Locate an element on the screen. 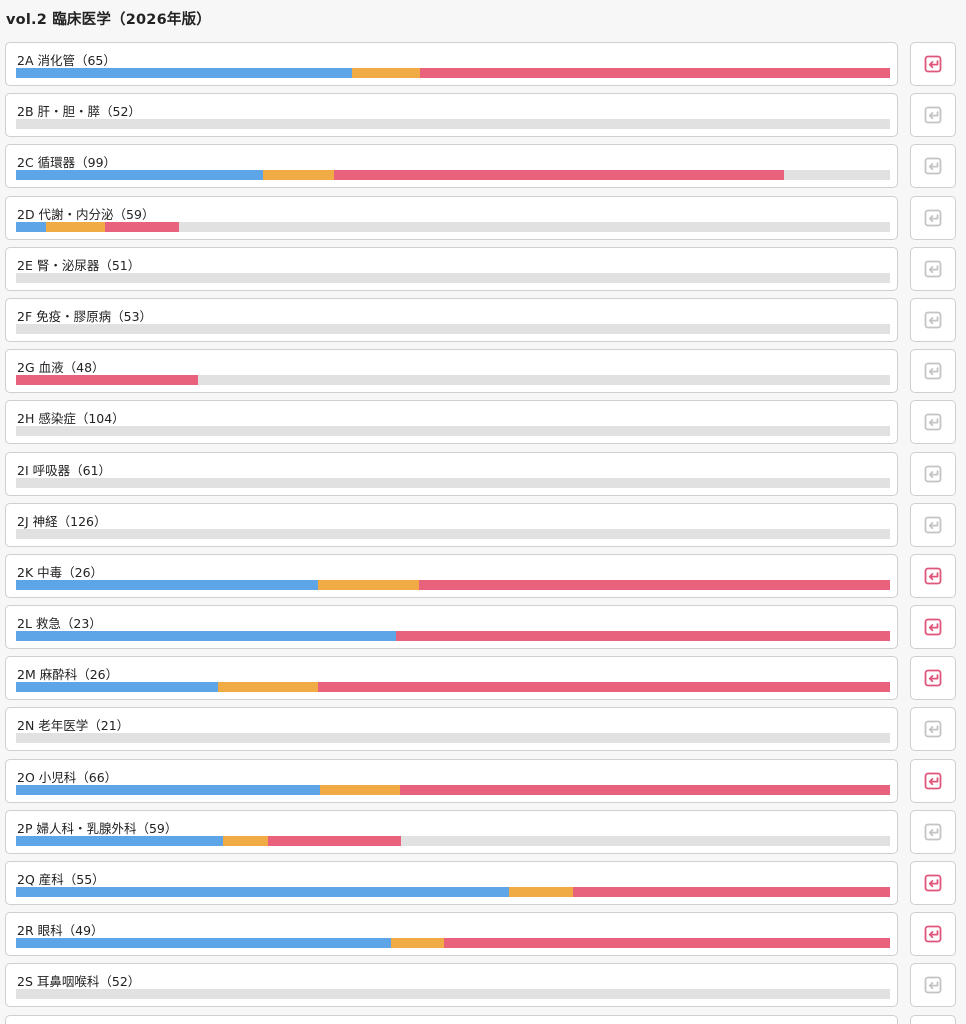 Image resolution: width=966 pixels, height=1024 pixels. section-row: 2I 呼吸器（61） is located at coordinates (481, 474).